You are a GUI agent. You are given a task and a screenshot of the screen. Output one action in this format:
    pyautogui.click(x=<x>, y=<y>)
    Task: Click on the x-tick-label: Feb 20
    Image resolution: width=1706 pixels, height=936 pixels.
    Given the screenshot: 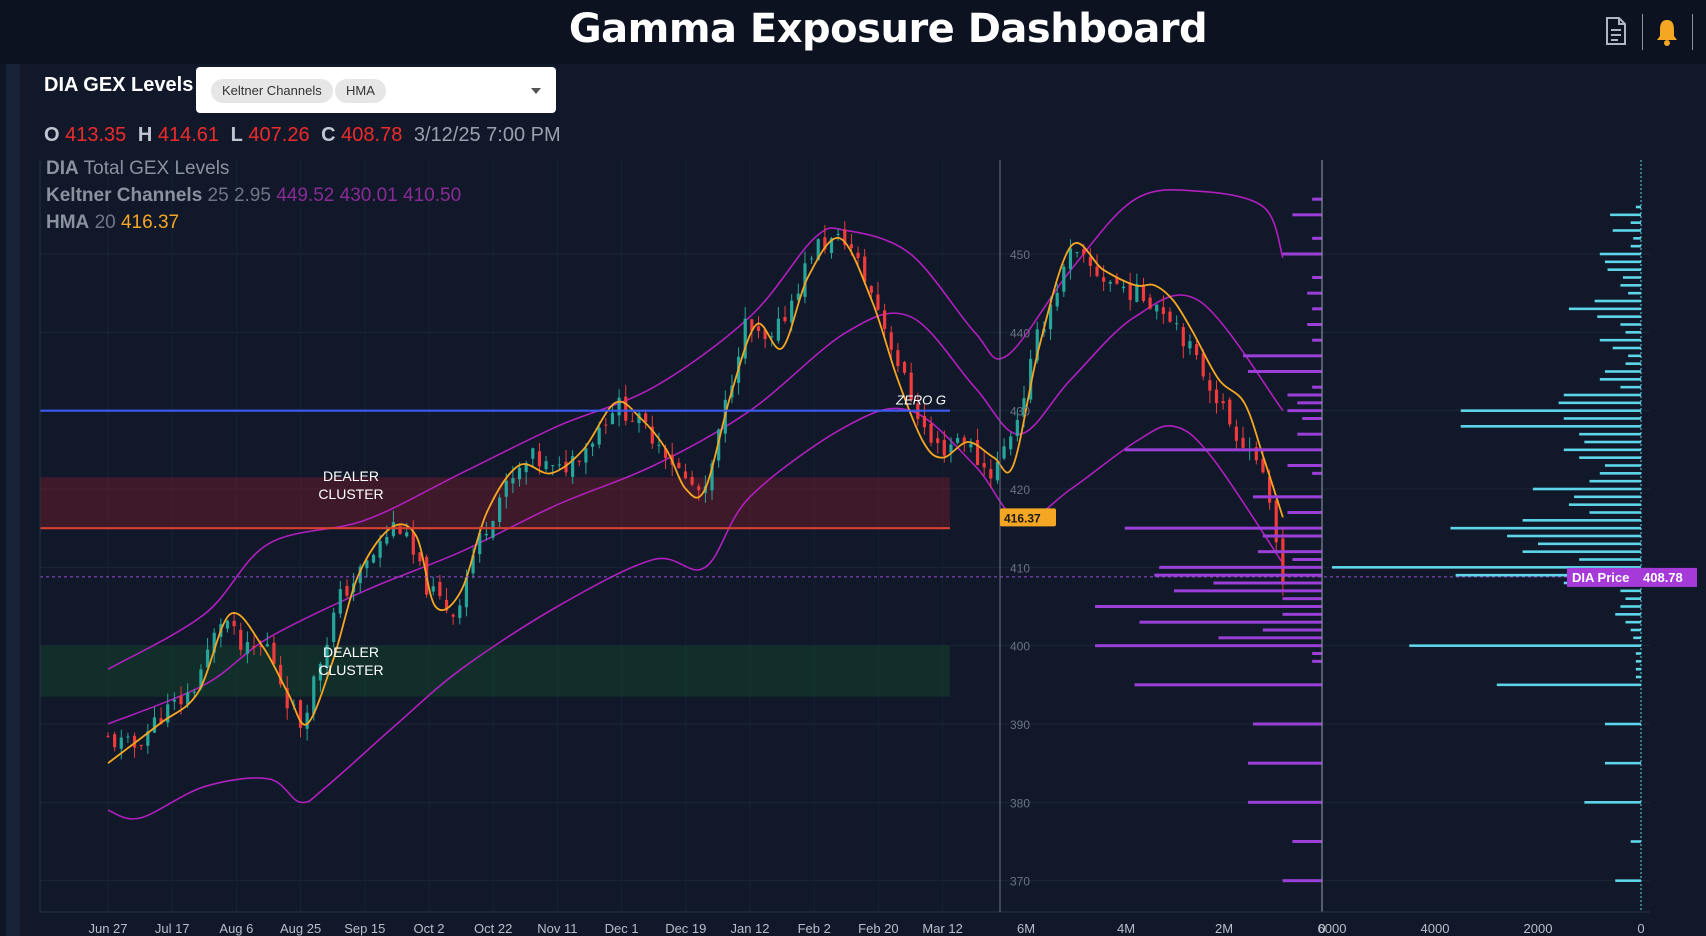 What is the action you would take?
    pyautogui.click(x=878, y=928)
    